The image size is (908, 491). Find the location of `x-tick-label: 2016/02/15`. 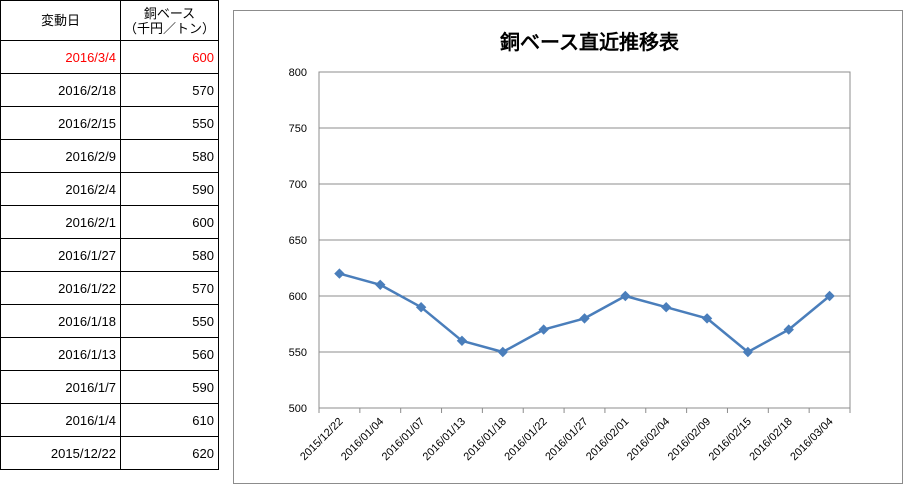

x-tick-label: 2016/02/15 is located at coordinates (730, 439).